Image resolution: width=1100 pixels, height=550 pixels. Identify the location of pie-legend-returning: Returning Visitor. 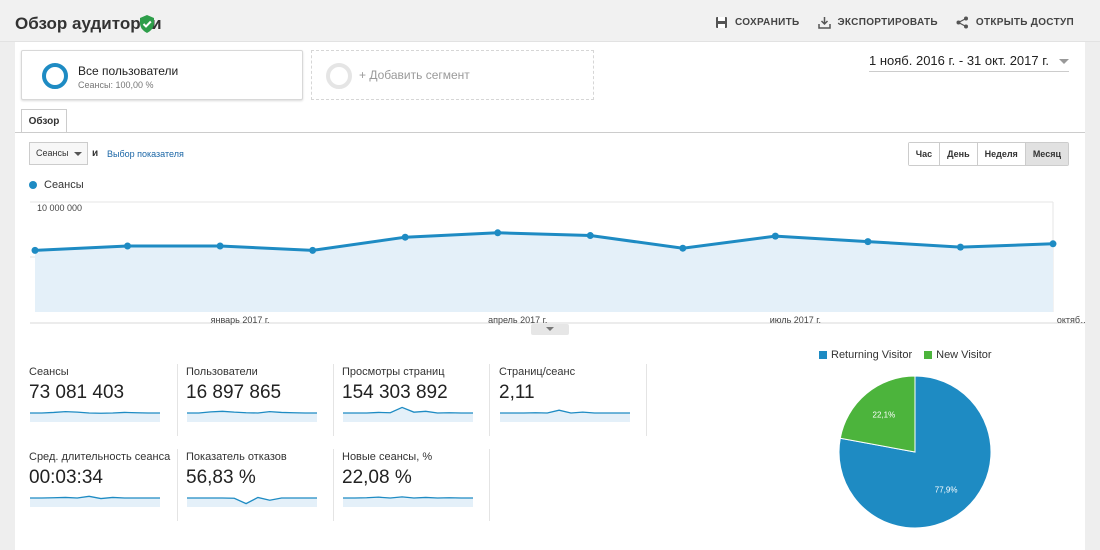
(865, 355).